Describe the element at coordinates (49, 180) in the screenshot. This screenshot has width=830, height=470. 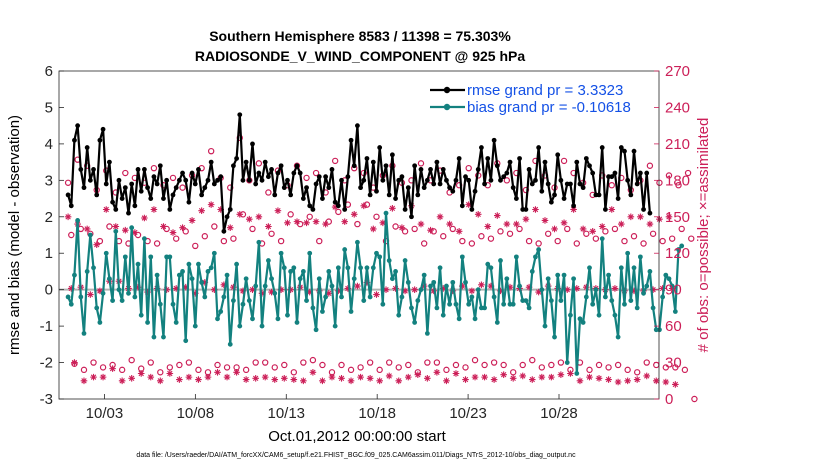
I see `left-tick-label: 3` at that location.